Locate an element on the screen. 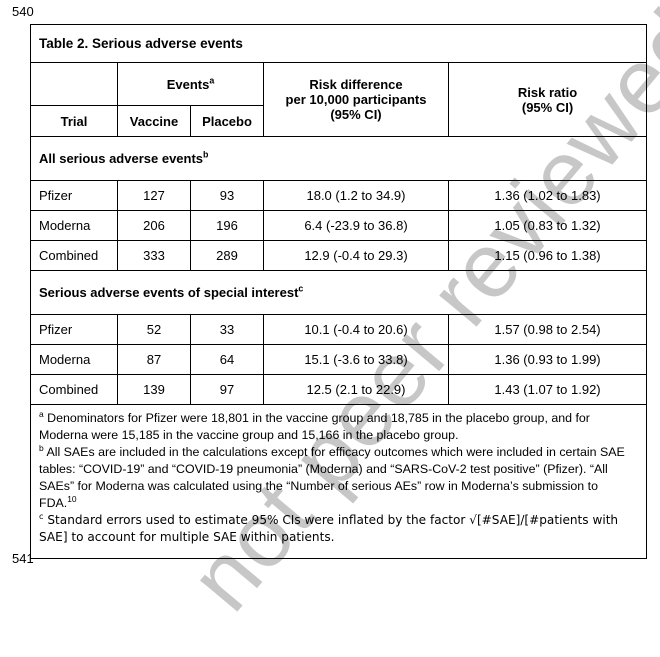  cell-placebo-events: 97 is located at coordinates (227, 389).